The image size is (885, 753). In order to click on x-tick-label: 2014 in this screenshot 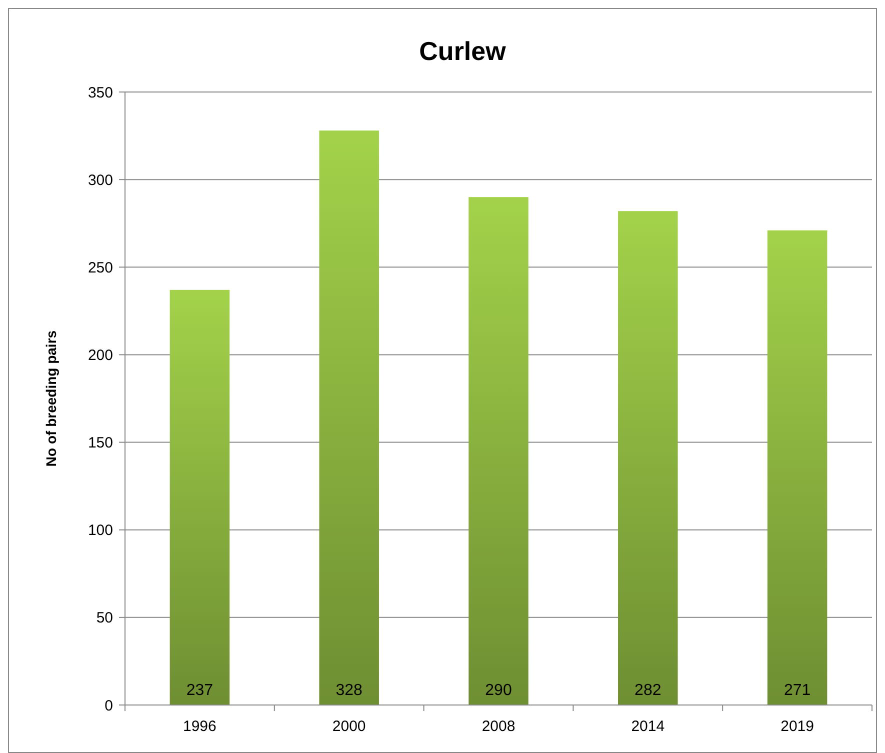, I will do `click(648, 726)`.